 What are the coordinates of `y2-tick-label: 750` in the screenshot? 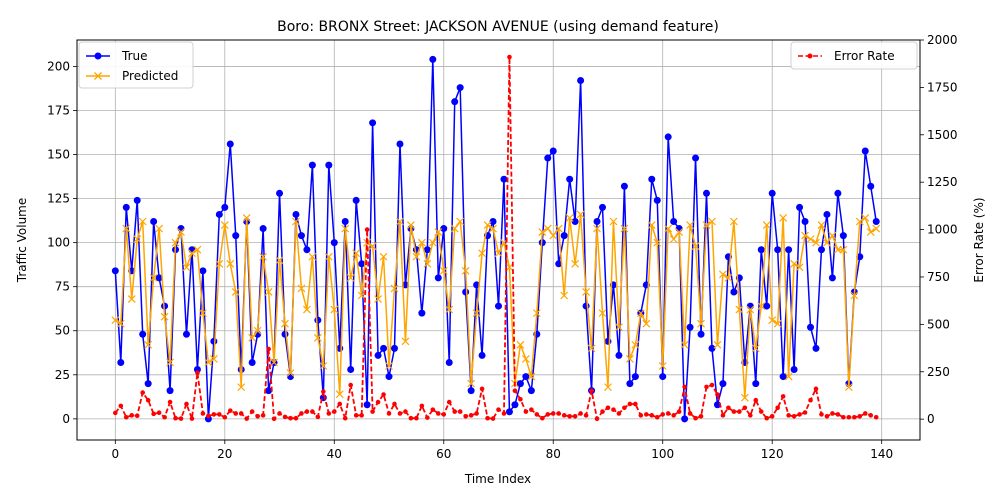 It's located at (938, 277).